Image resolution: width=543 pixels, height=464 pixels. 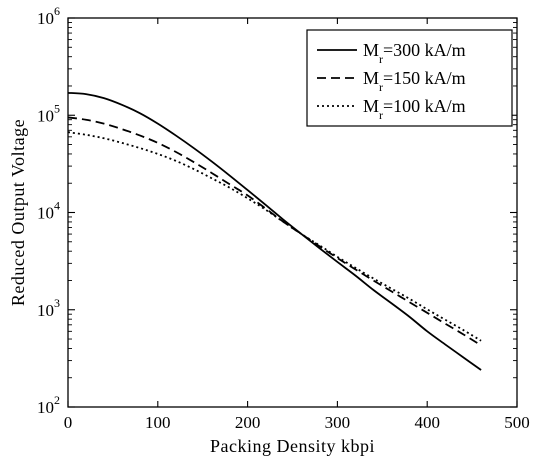 I want to click on y-tick-label: 10⁴, so click(x=48, y=211).